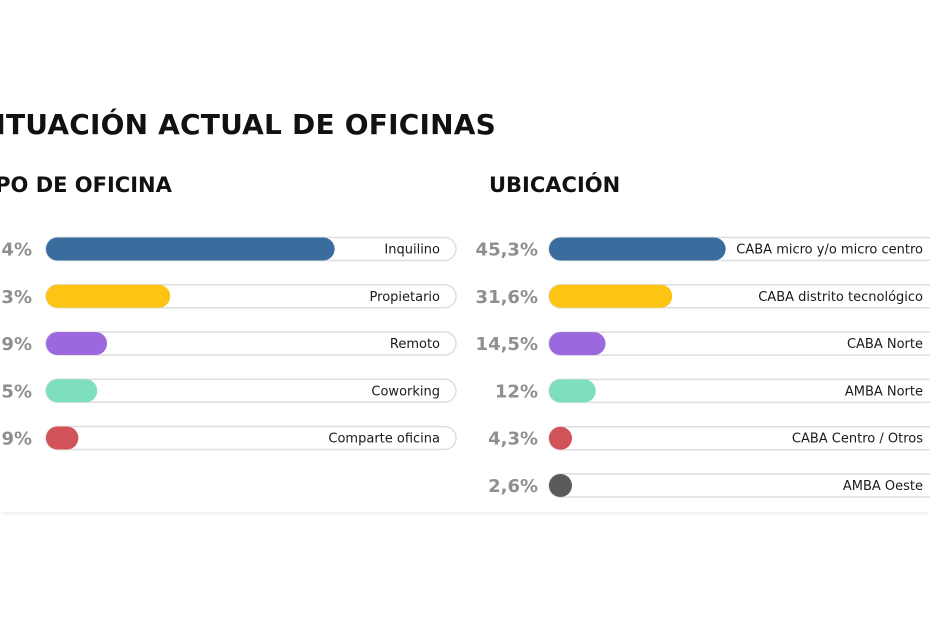  What do you see at coordinates (840, 297) in the screenshot?
I see `category-label: CABA distrito tecnológico` at bounding box center [840, 297].